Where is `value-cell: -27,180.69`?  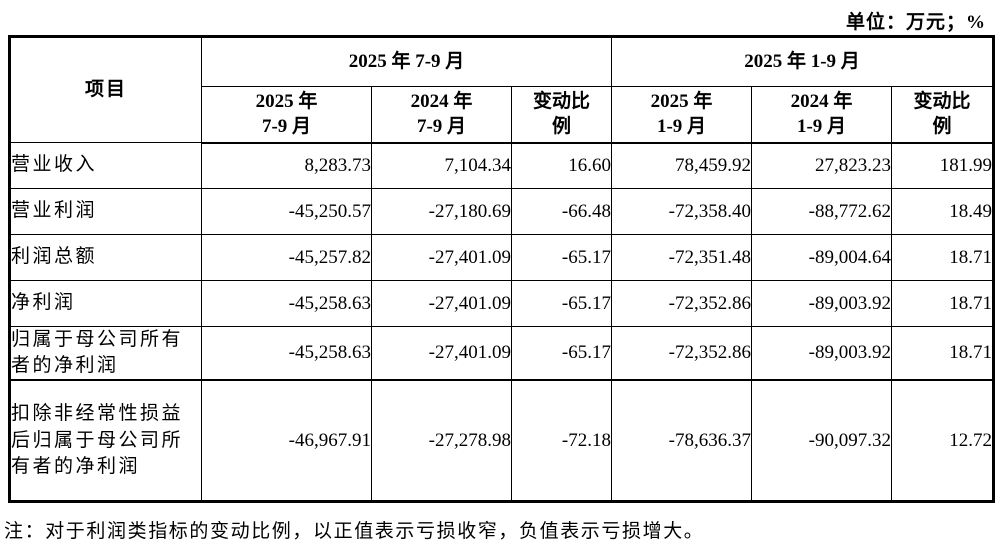 value-cell: -27,180.69 is located at coordinates (441, 211).